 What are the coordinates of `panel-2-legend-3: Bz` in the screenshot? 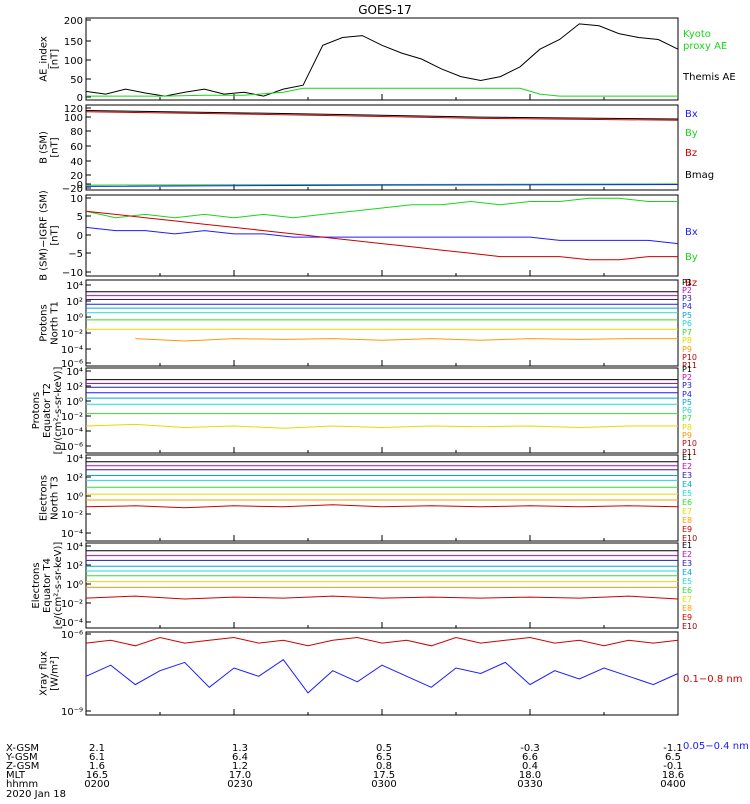 It's located at (691, 153).